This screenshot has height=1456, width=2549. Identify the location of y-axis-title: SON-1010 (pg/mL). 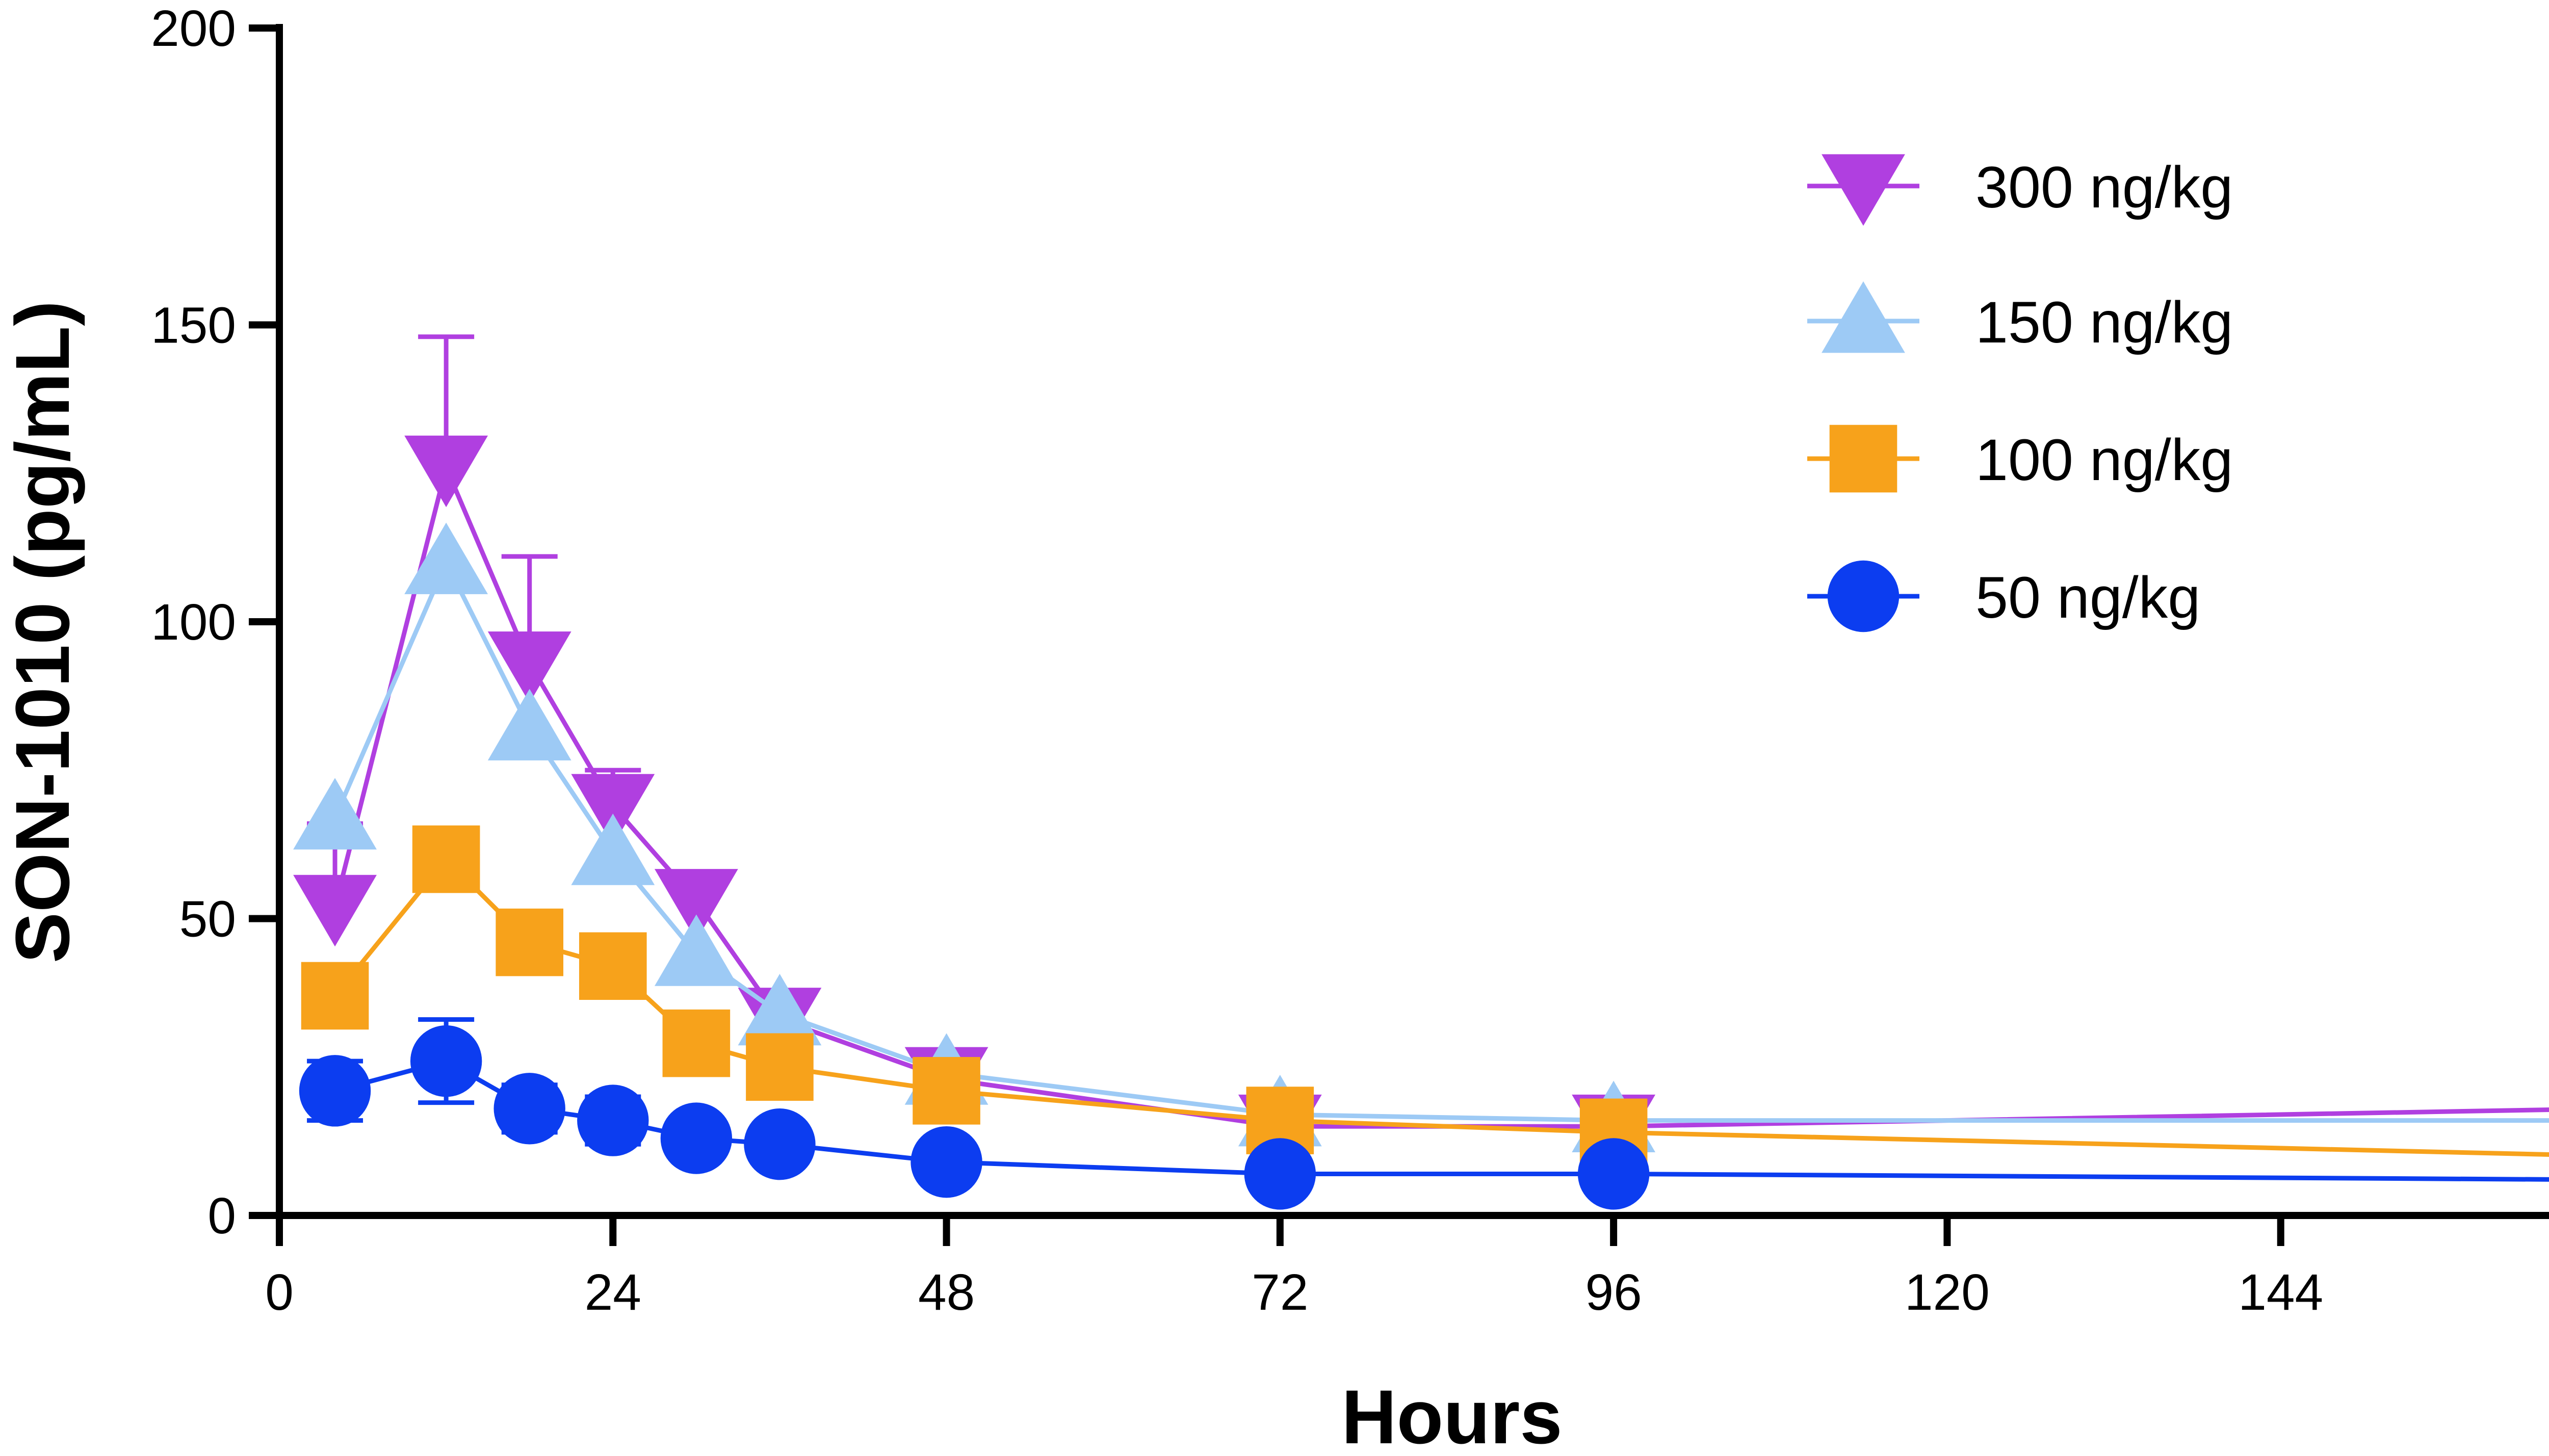
(42, 632).